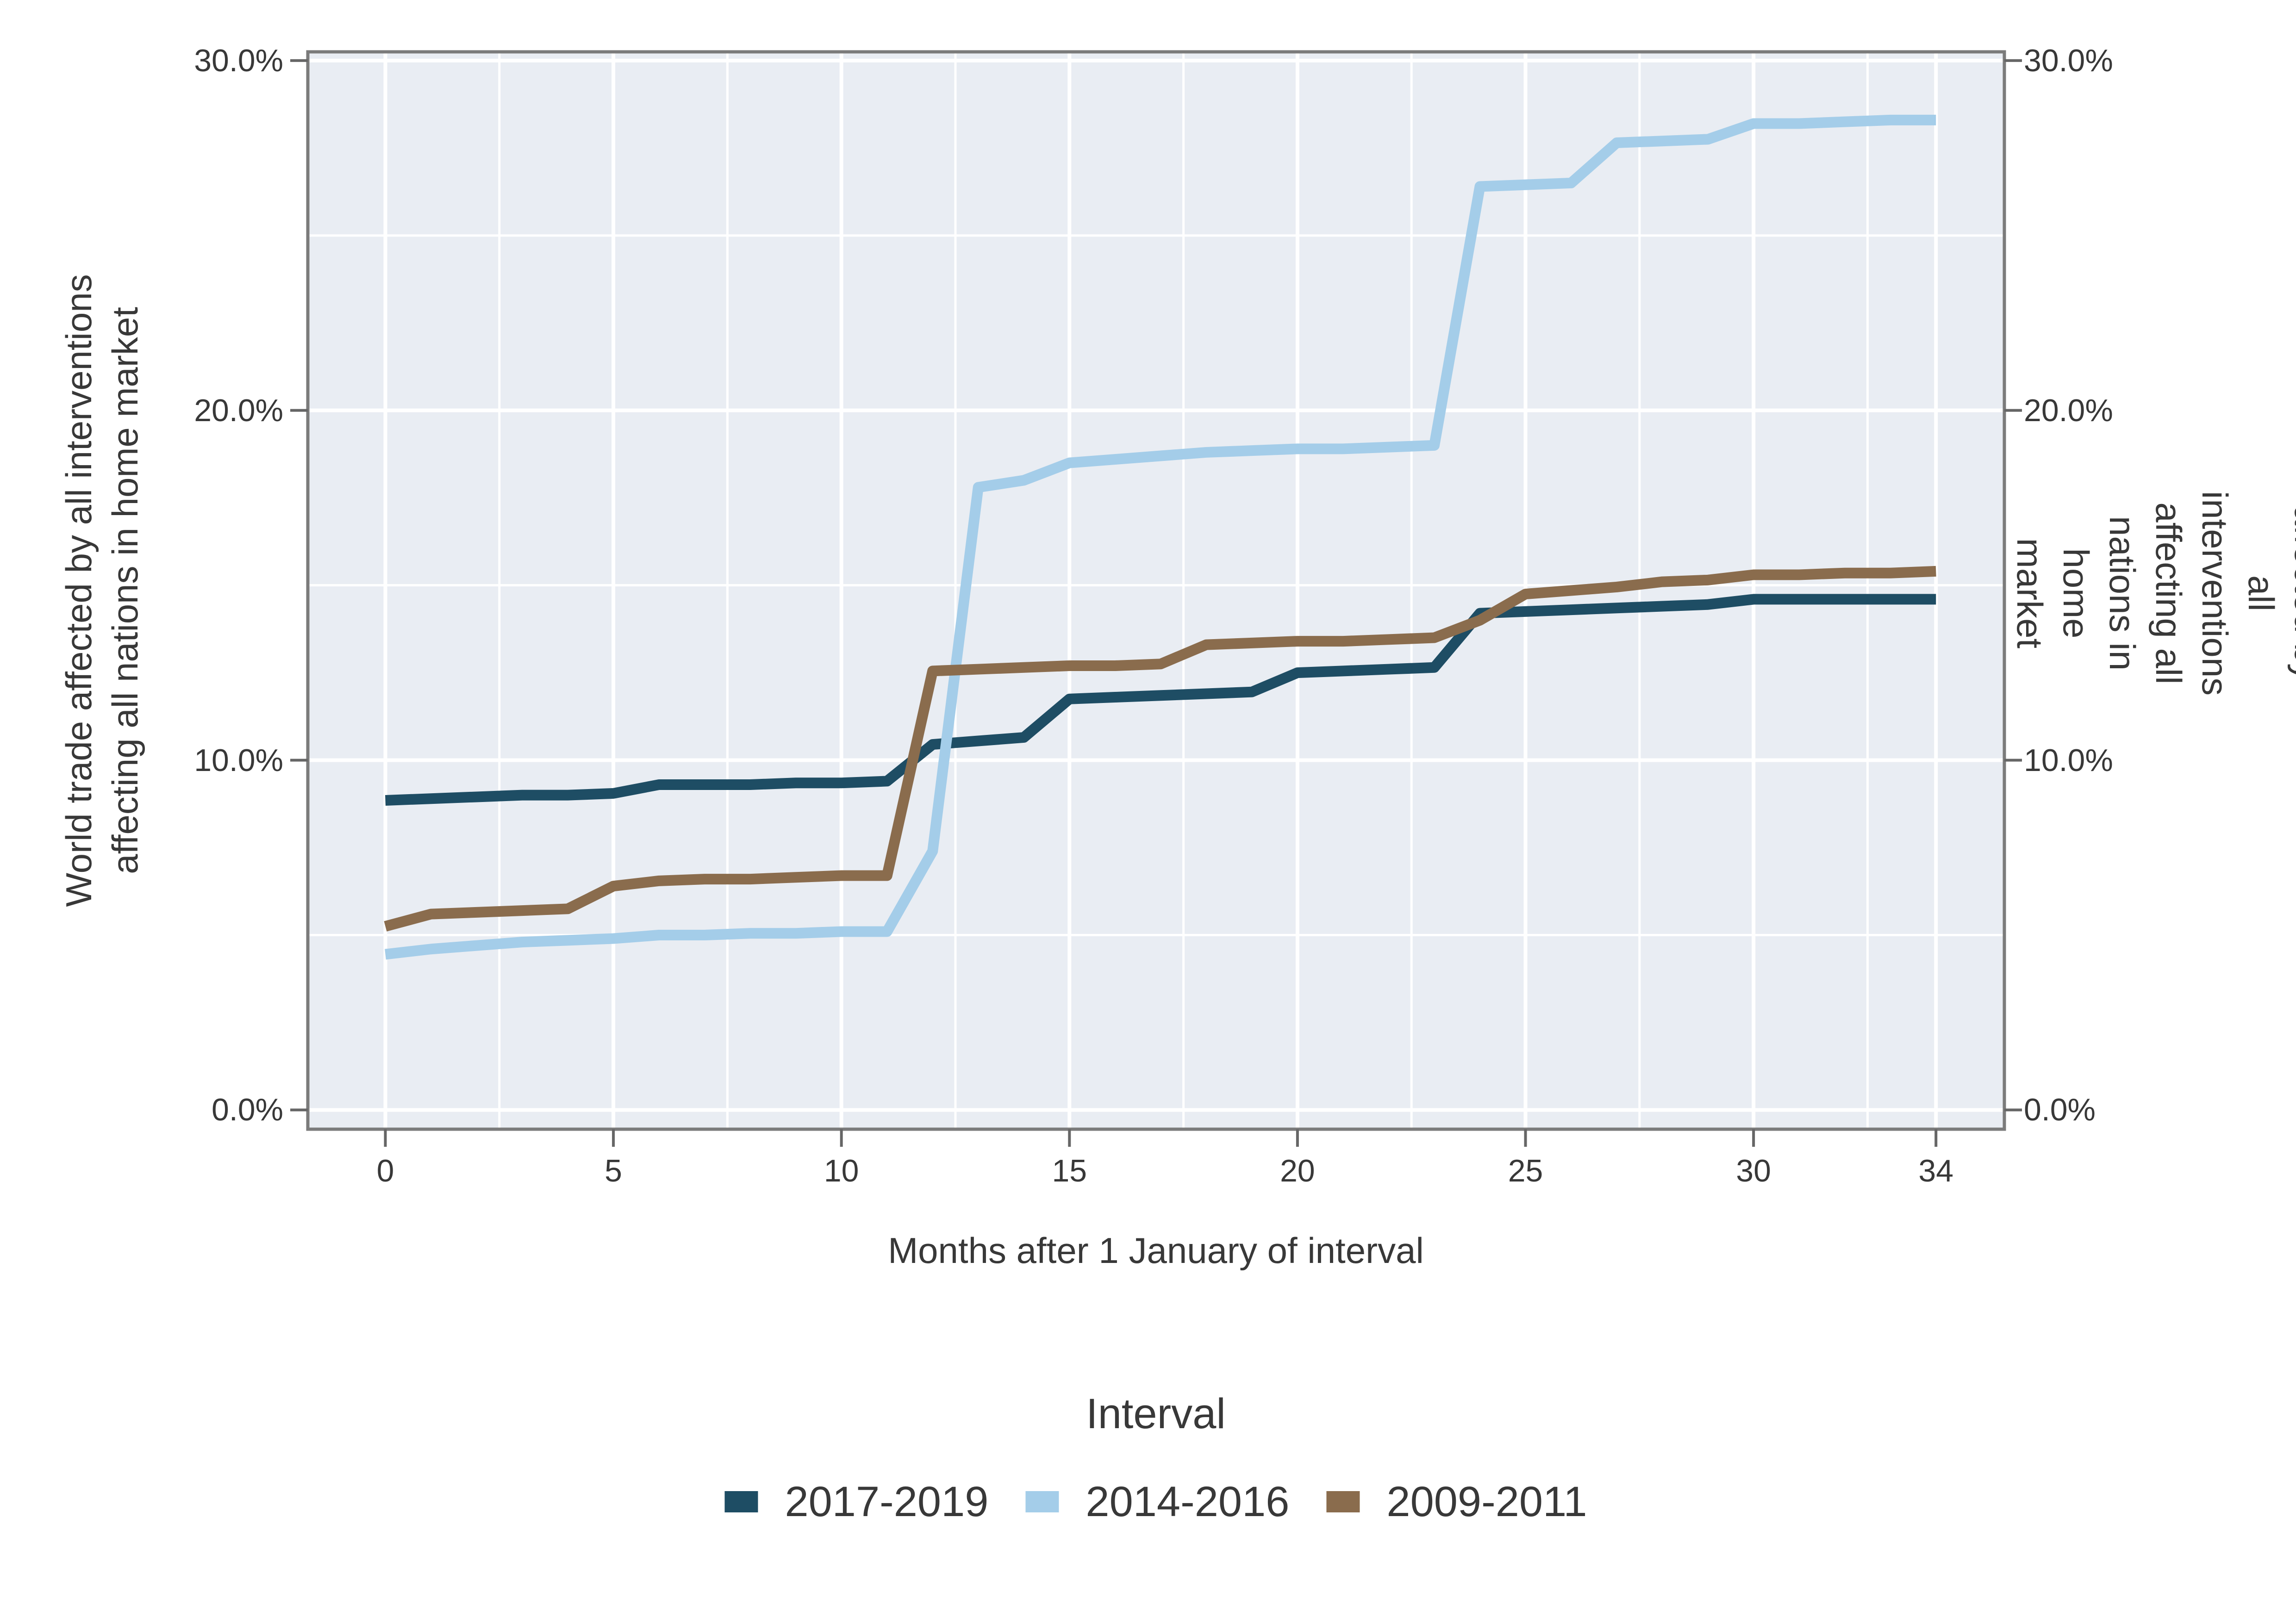 The height and width of the screenshot is (1623, 2296). I want to click on y-tick-label-right: 10.0%, so click(2068, 760).